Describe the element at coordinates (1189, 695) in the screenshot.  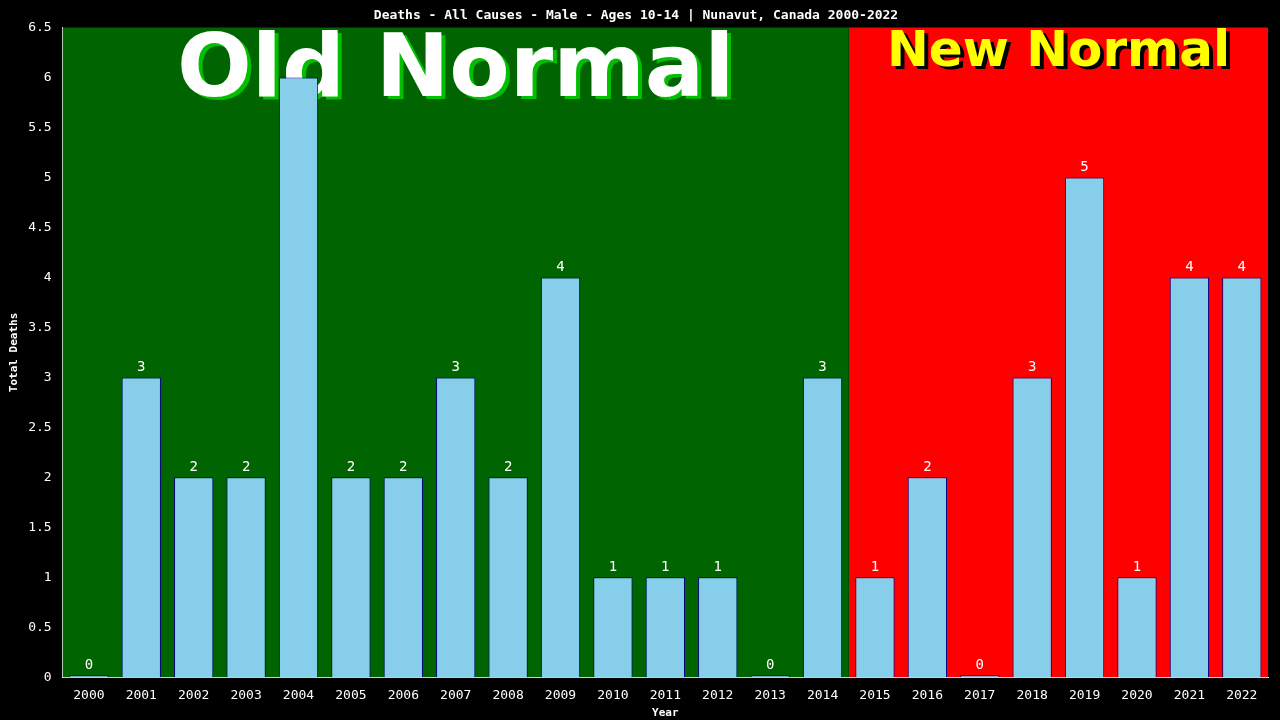
I see `x-tick-label: 2021` at that location.